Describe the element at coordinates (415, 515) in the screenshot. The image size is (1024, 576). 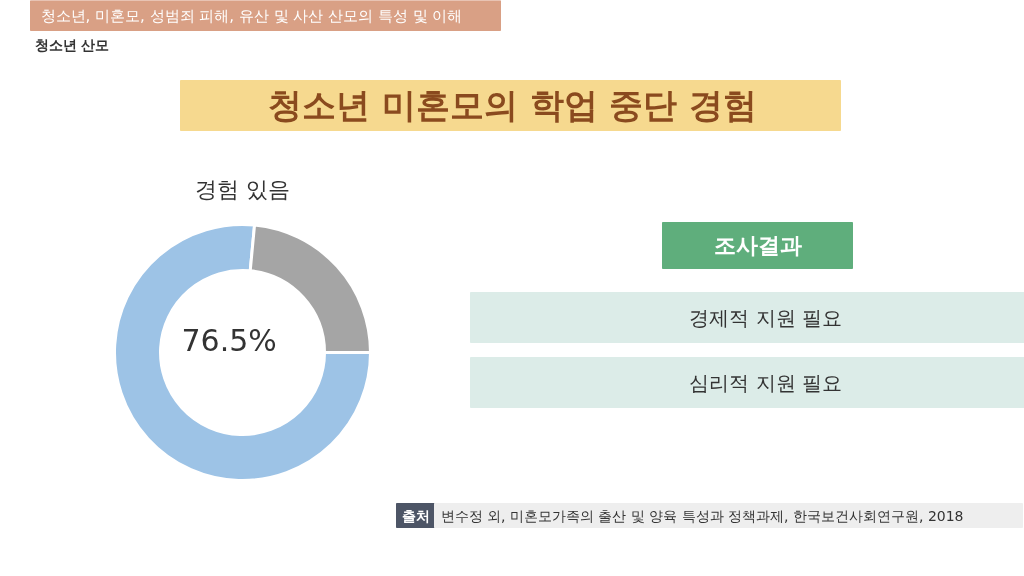
I see `text: 출처` at that location.